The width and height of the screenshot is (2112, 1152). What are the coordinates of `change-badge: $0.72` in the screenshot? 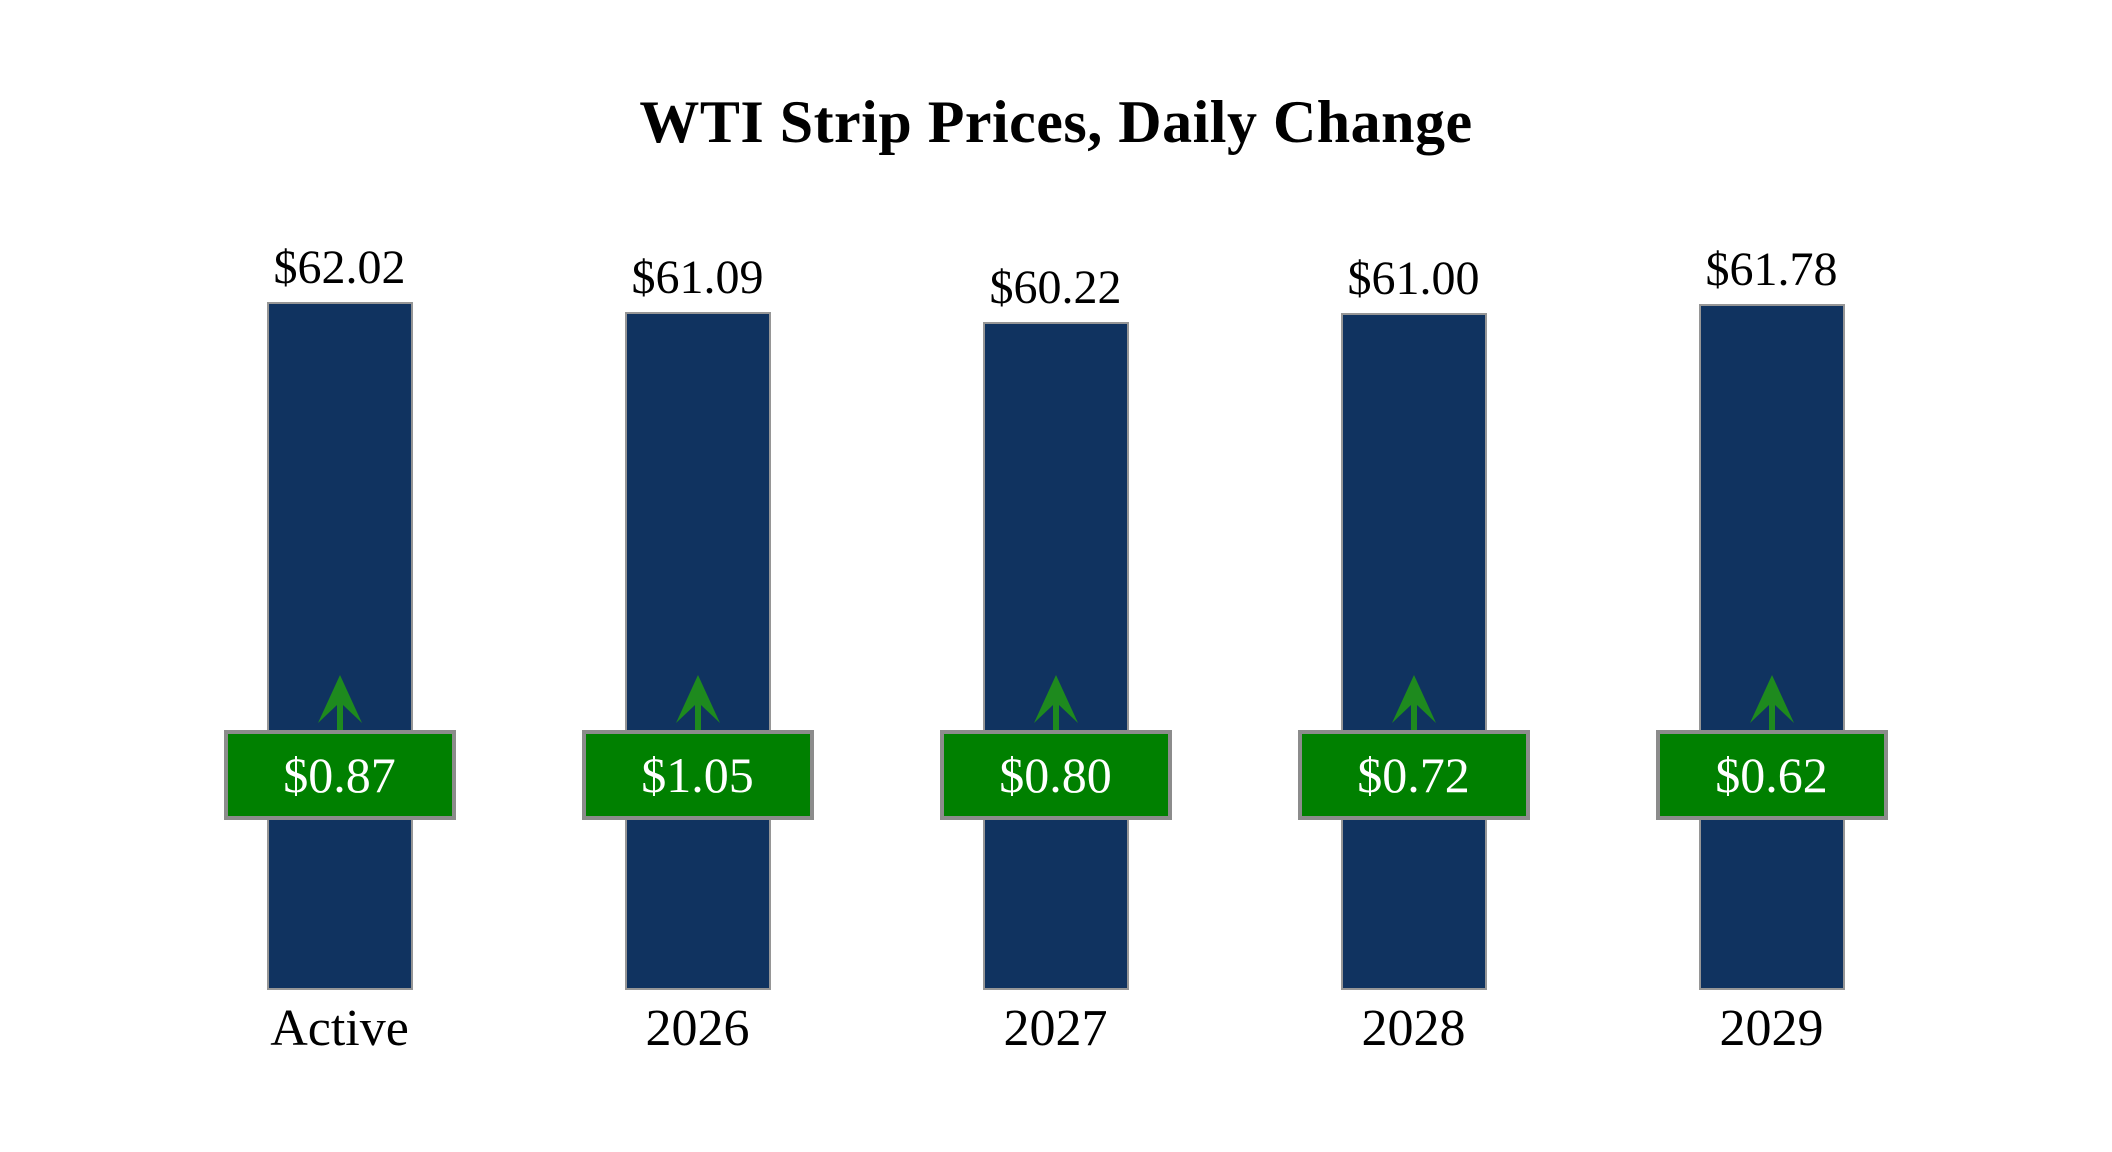 It's located at (1413, 775).